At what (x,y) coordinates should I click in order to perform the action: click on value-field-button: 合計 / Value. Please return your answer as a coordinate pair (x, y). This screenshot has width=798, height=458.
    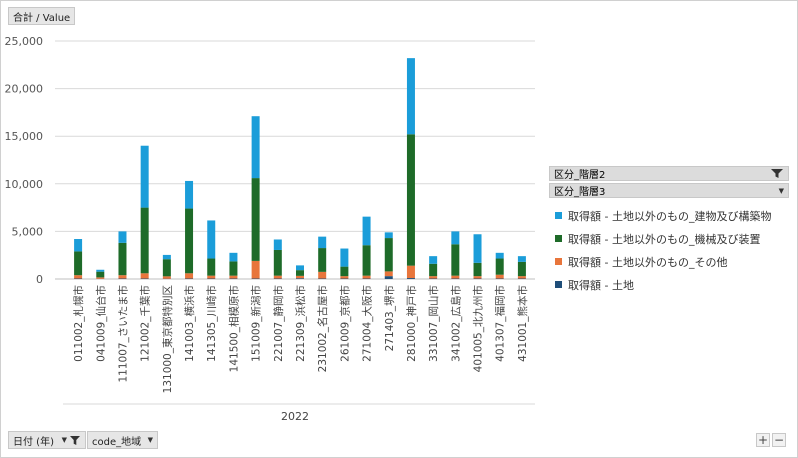
    Looking at the image, I should click on (42, 16).